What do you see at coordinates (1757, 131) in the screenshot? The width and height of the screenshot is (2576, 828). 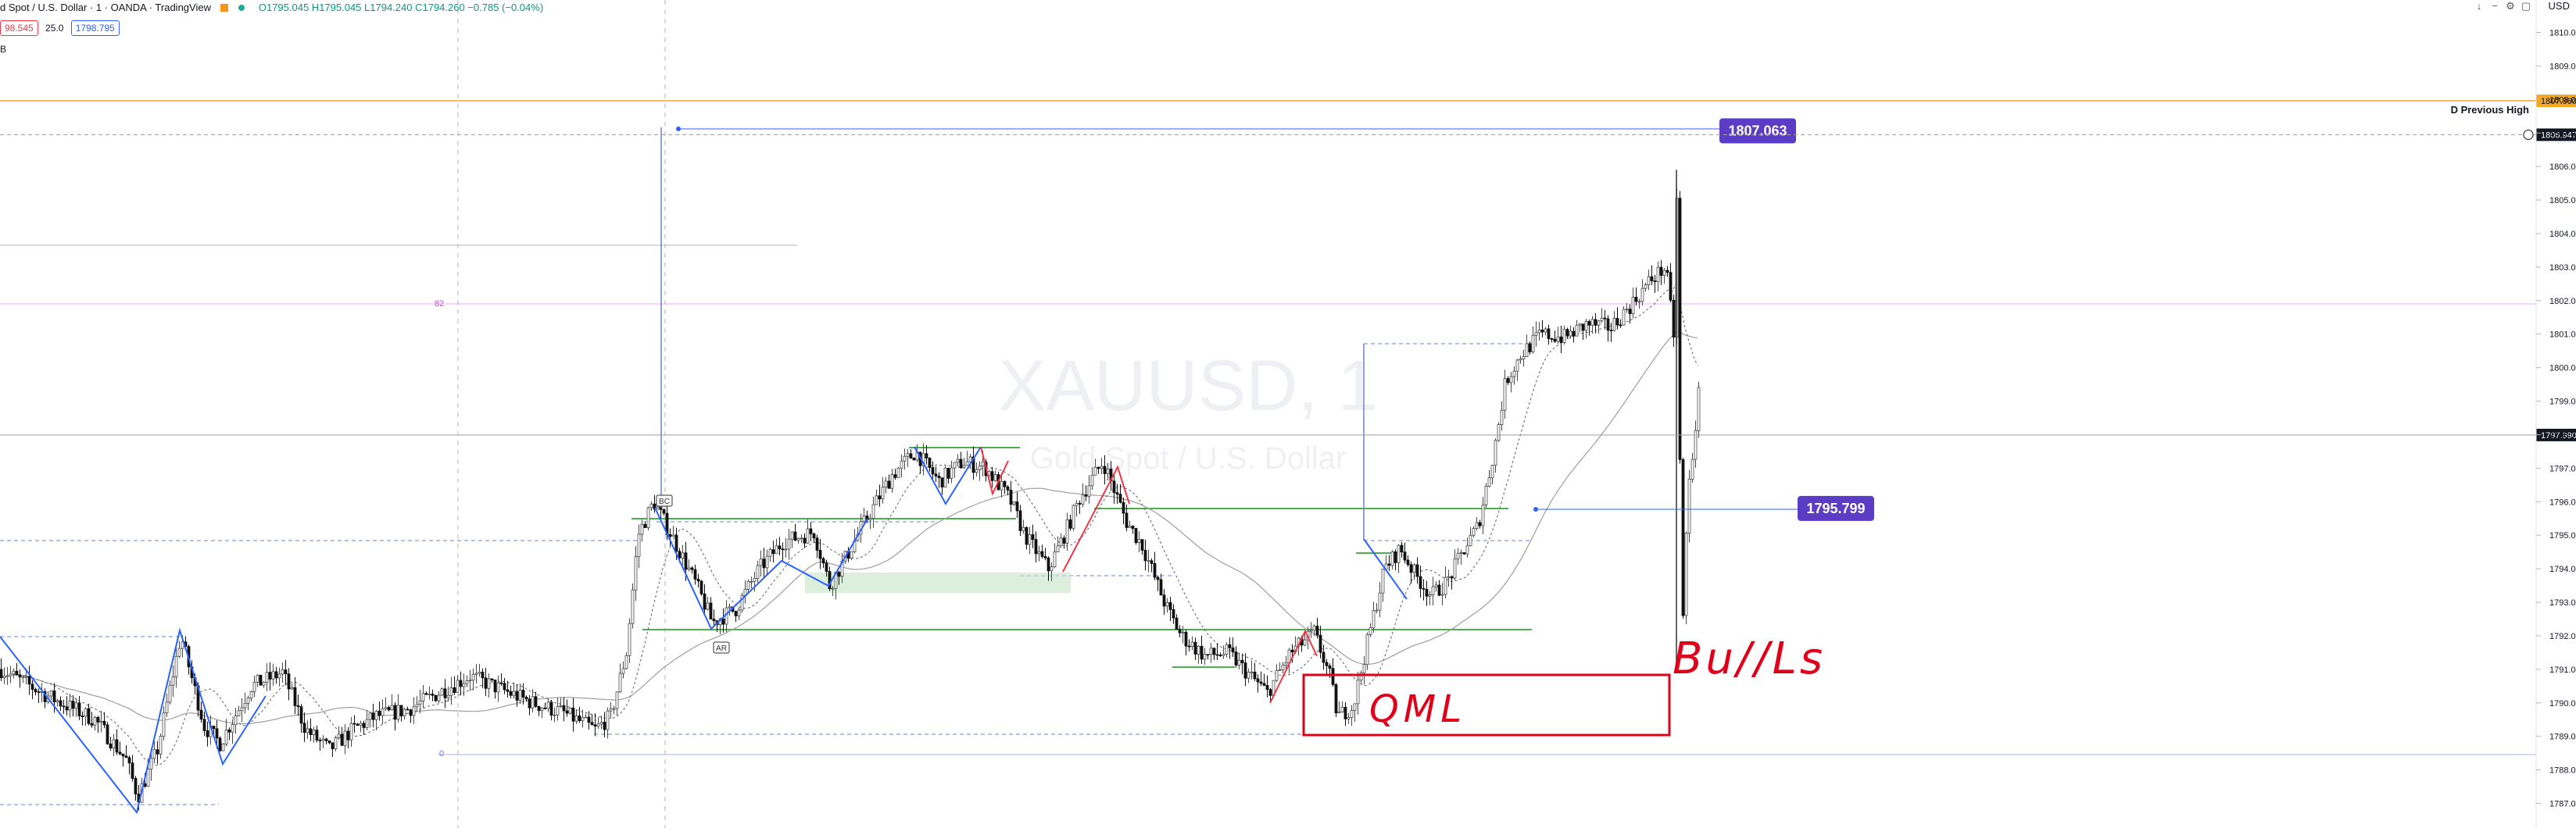 I see `callout-high-badge` at bounding box center [1757, 131].